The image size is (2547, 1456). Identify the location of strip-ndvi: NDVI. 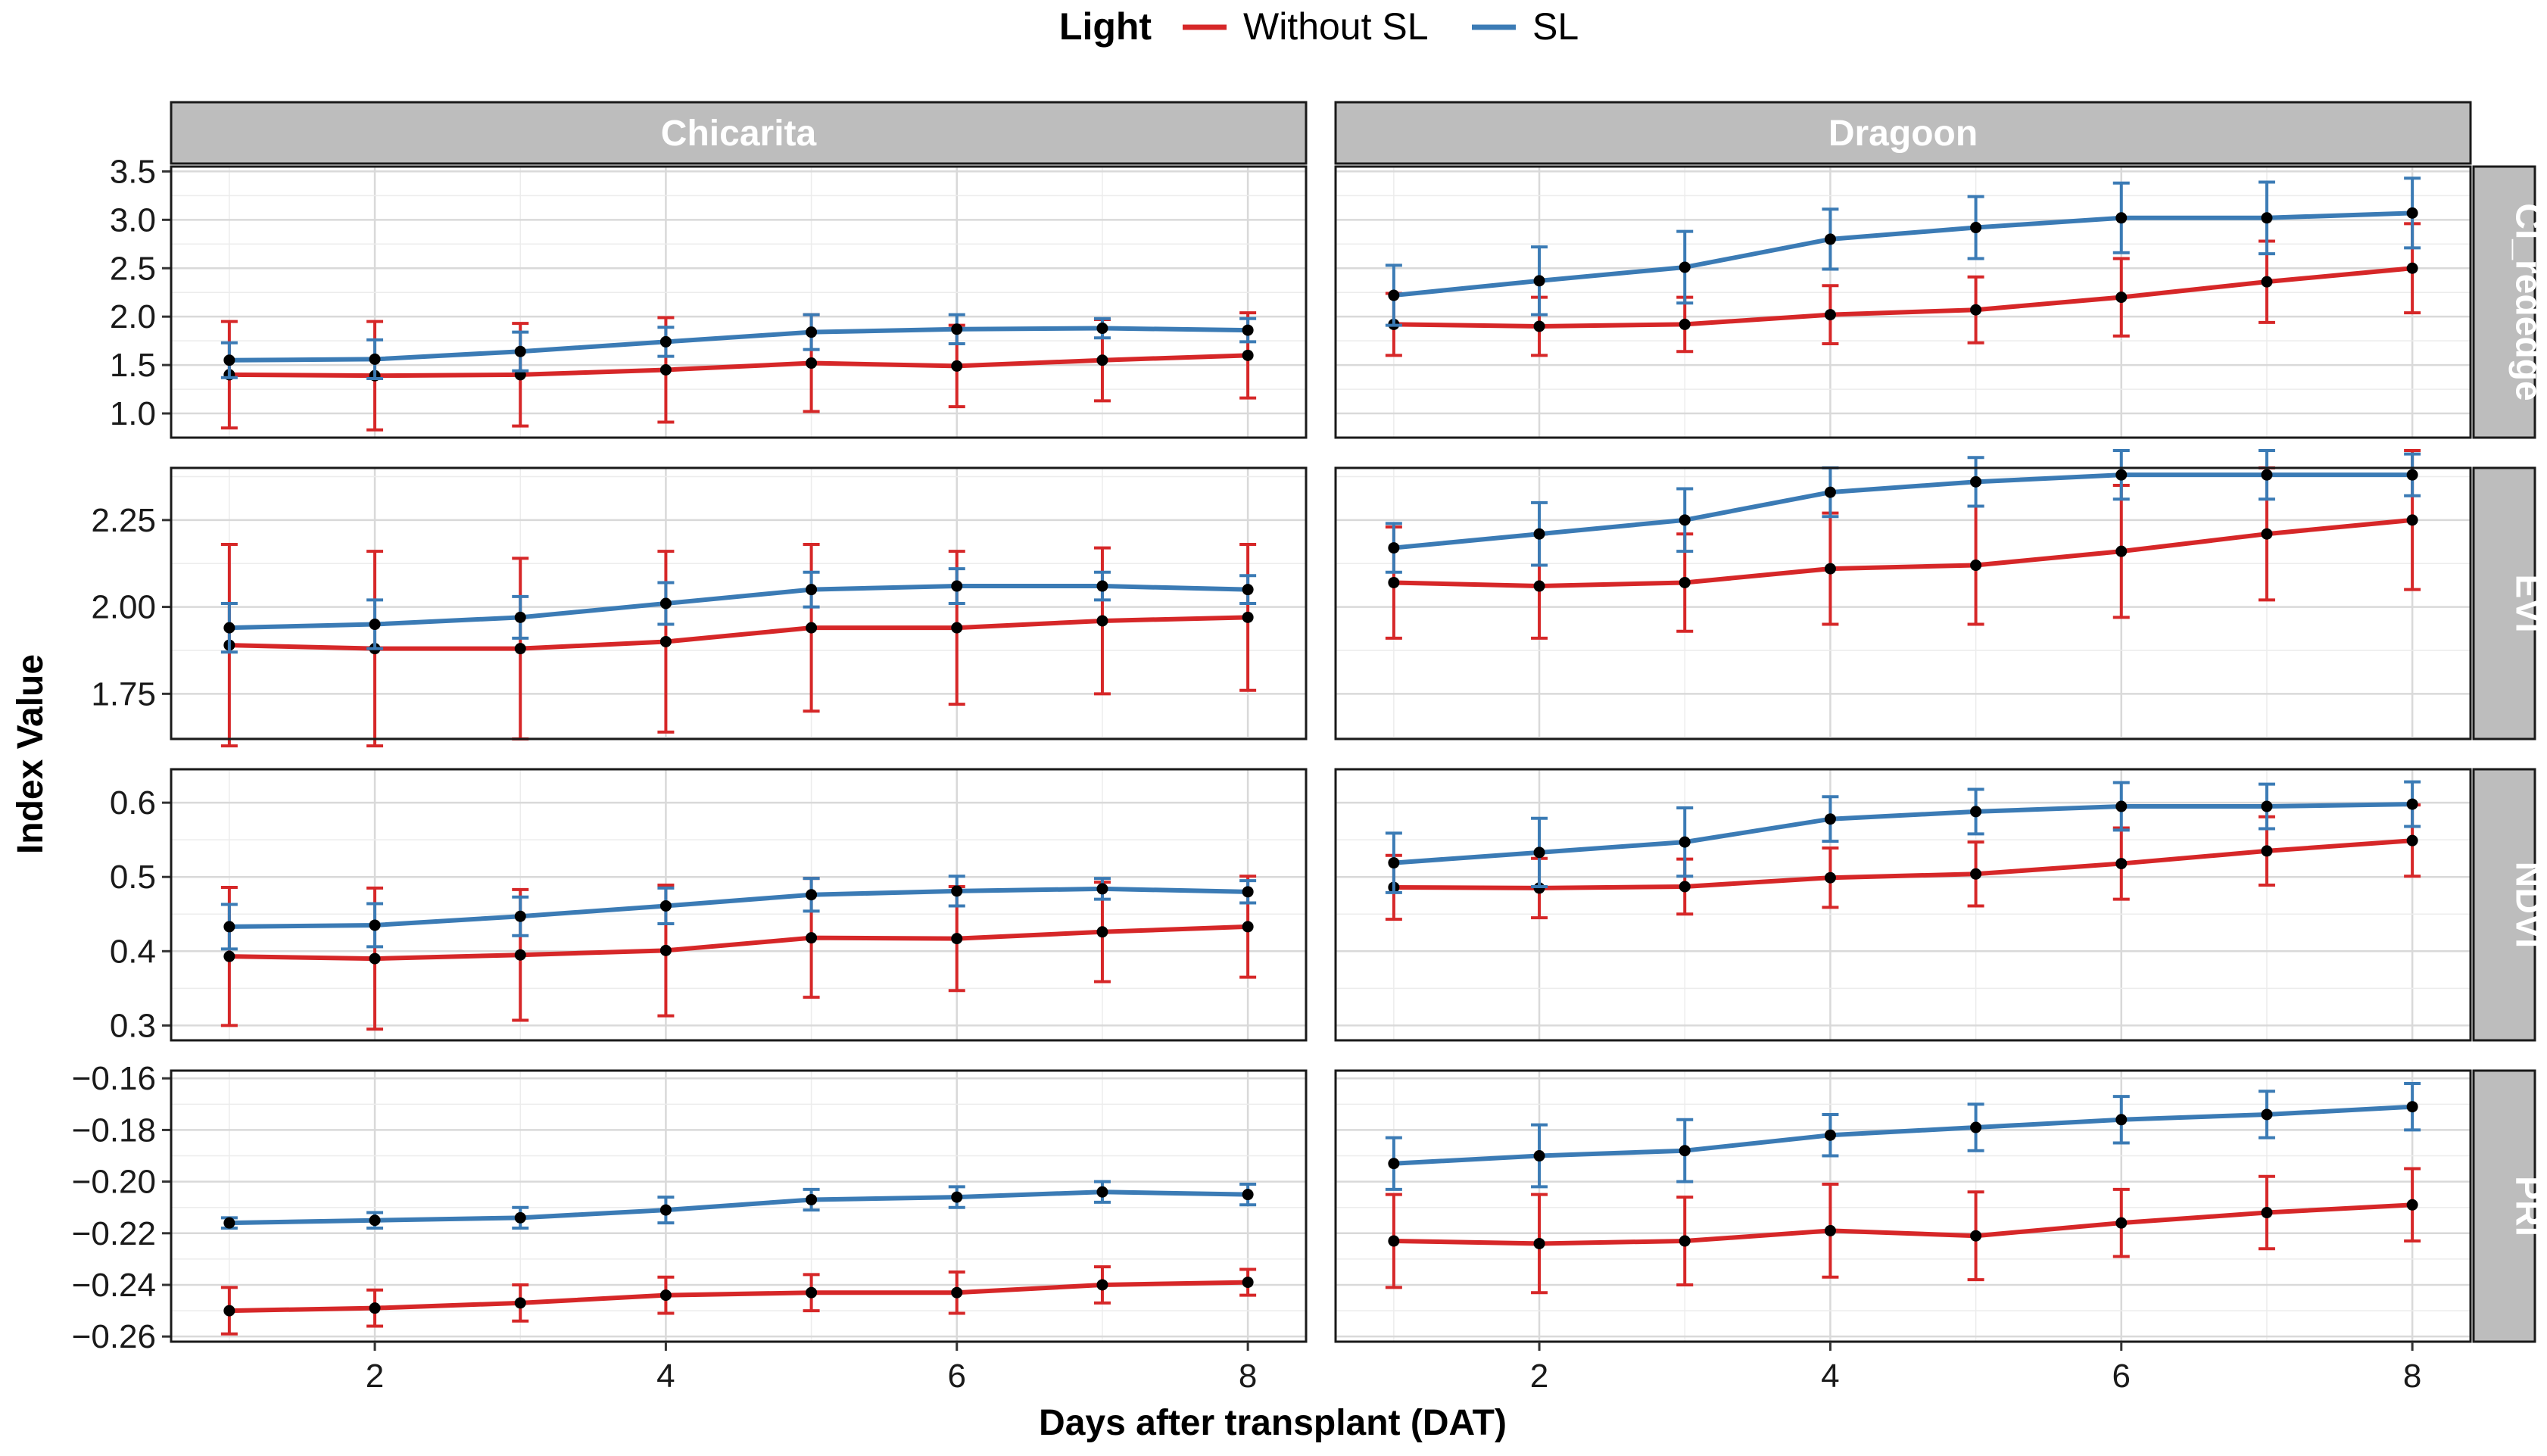
(2509, 905).